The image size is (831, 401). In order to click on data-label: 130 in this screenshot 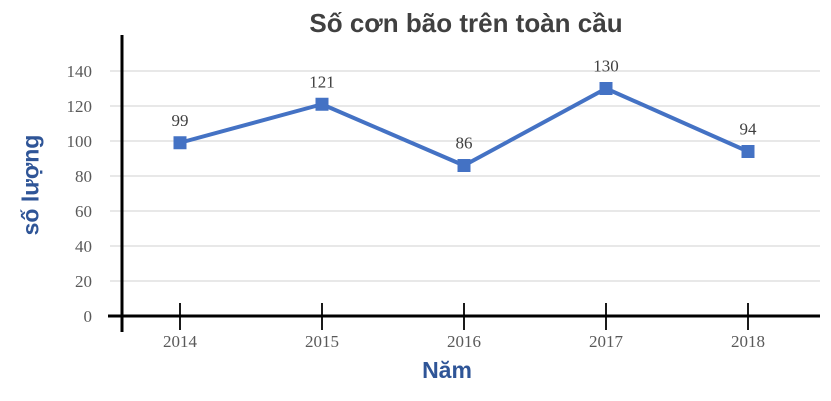, I will do `click(606, 66)`.